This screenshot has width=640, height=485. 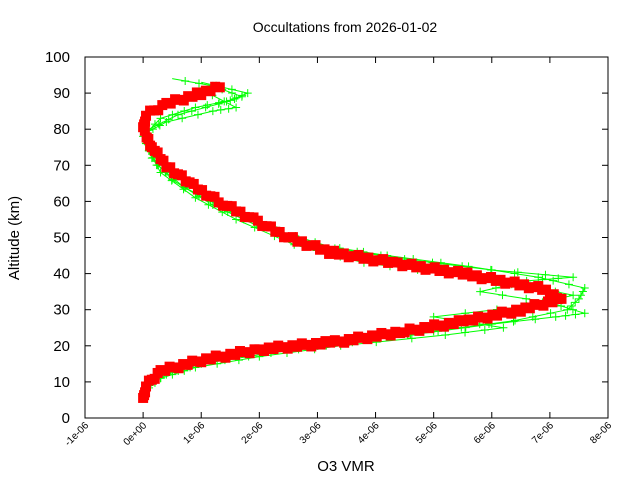 I want to click on x-tick-label: 5e-06, so click(x=427, y=433).